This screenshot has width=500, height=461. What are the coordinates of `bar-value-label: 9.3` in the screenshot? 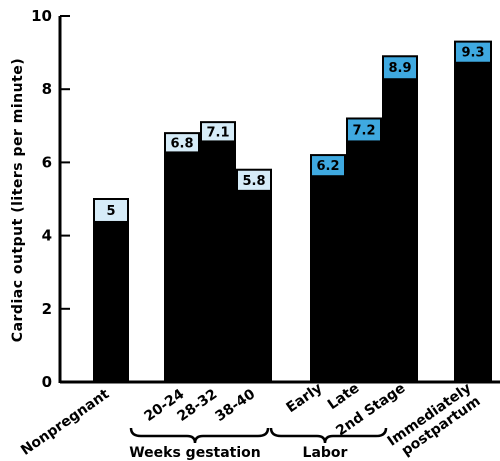 It's located at (472, 53).